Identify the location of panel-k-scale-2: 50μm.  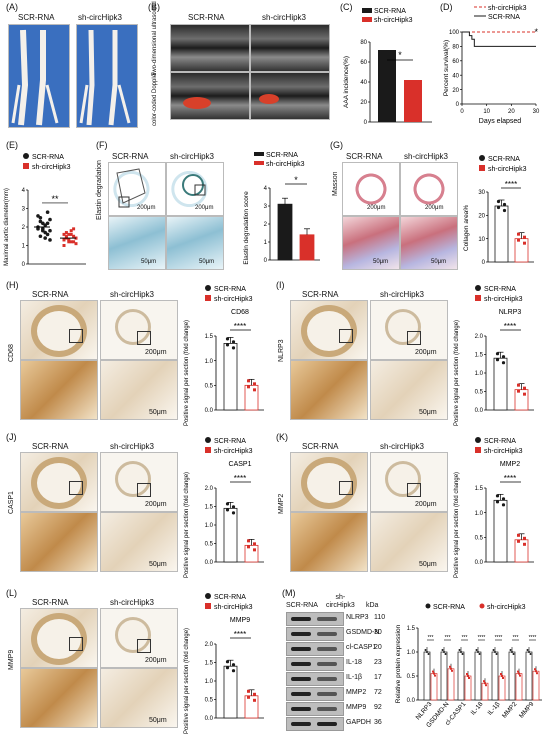
(428, 564).